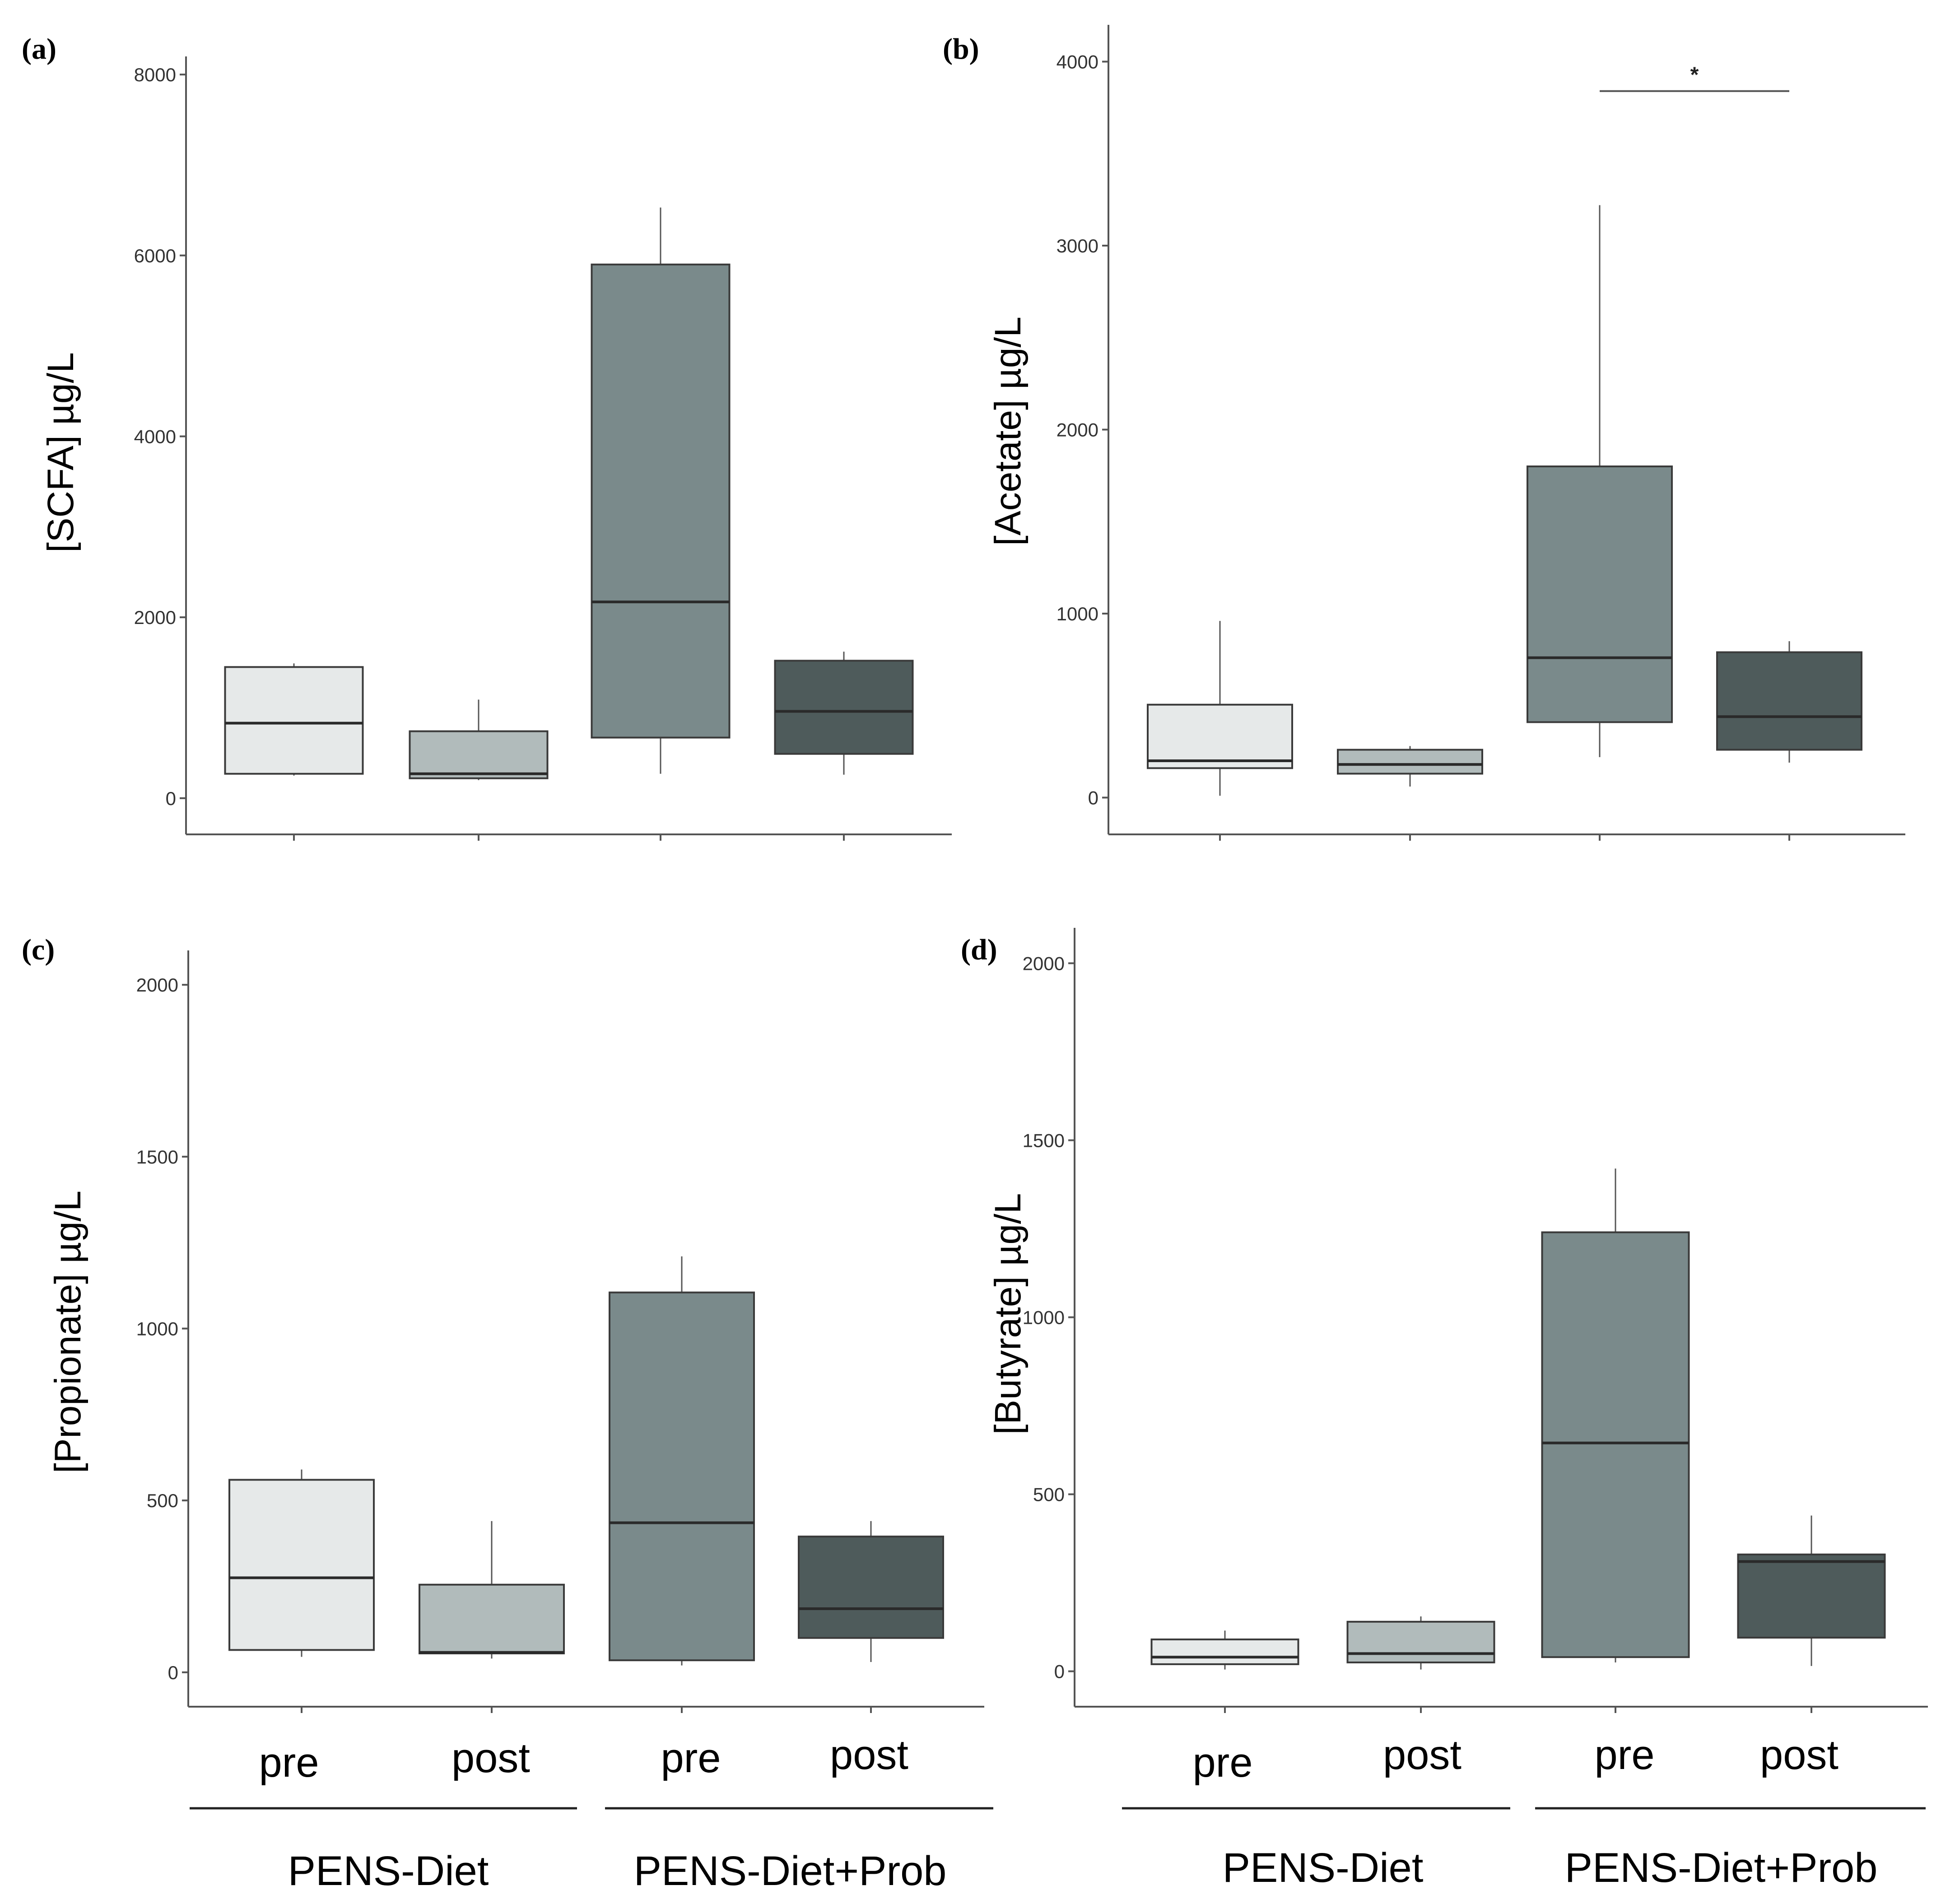 The height and width of the screenshot is (1904, 1941). Describe the element at coordinates (155, 255) in the screenshot. I see `y-tick-label: 6000` at that location.